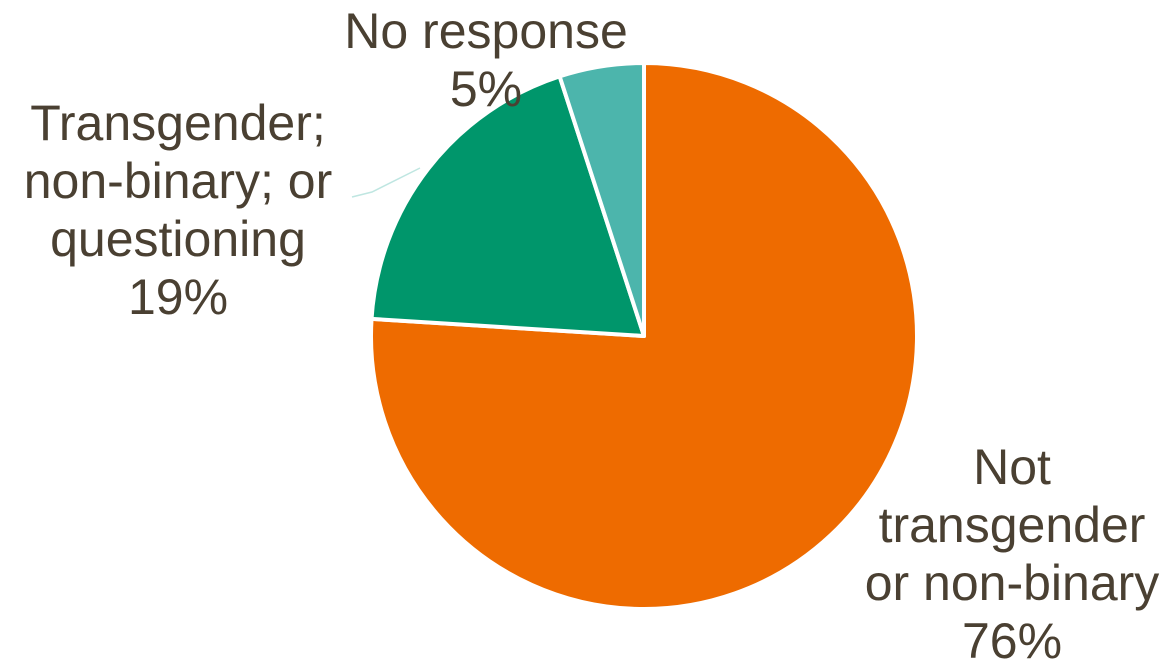  Describe the element at coordinates (178, 297) in the screenshot. I see `percent-label: 19%` at that location.